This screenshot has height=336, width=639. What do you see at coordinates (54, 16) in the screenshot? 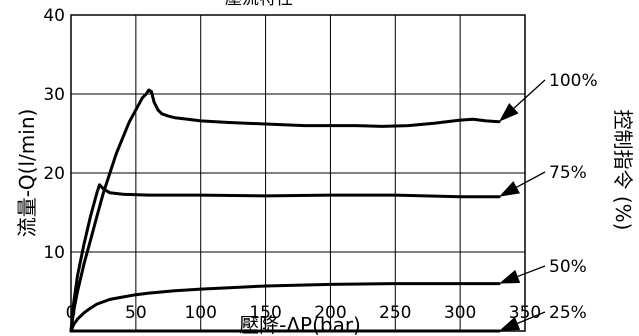
I see `y-tick-label: 40` at bounding box center [54, 16].